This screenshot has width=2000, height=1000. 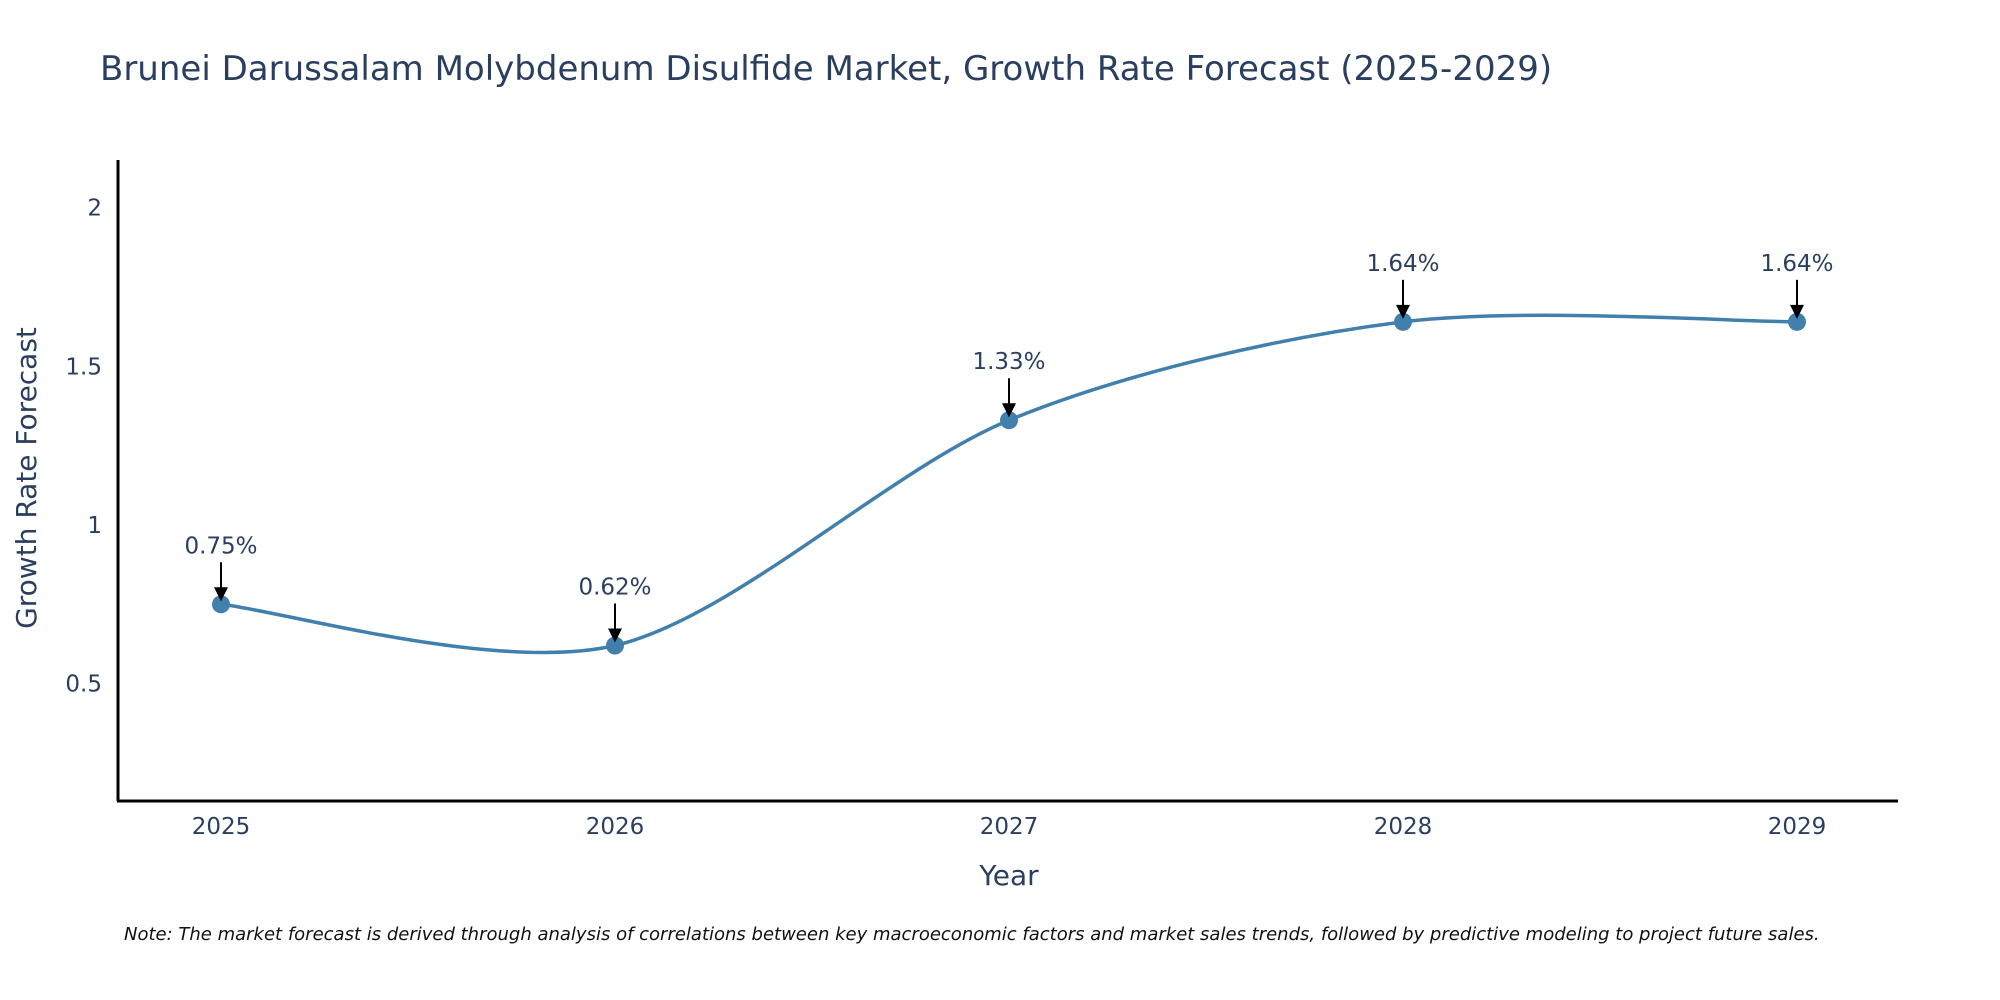 I want to click on x-tick-label: 2025, so click(x=221, y=827).